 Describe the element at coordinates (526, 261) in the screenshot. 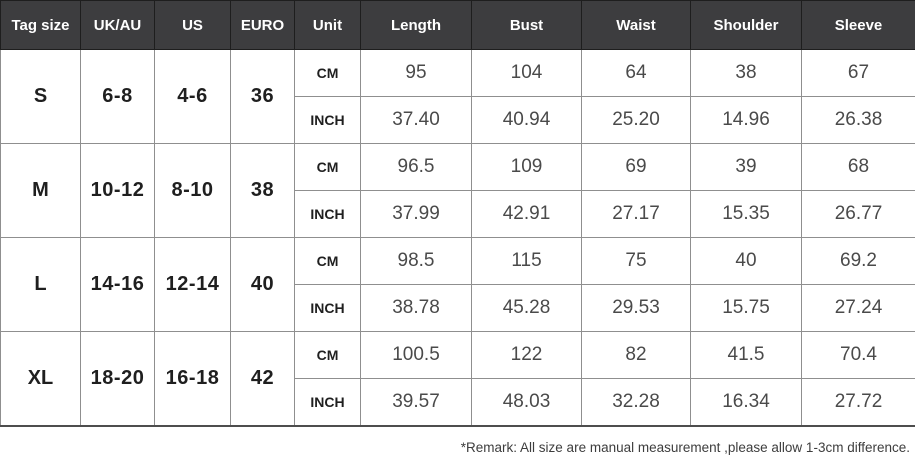

I see `cell-bust: 115` at that location.